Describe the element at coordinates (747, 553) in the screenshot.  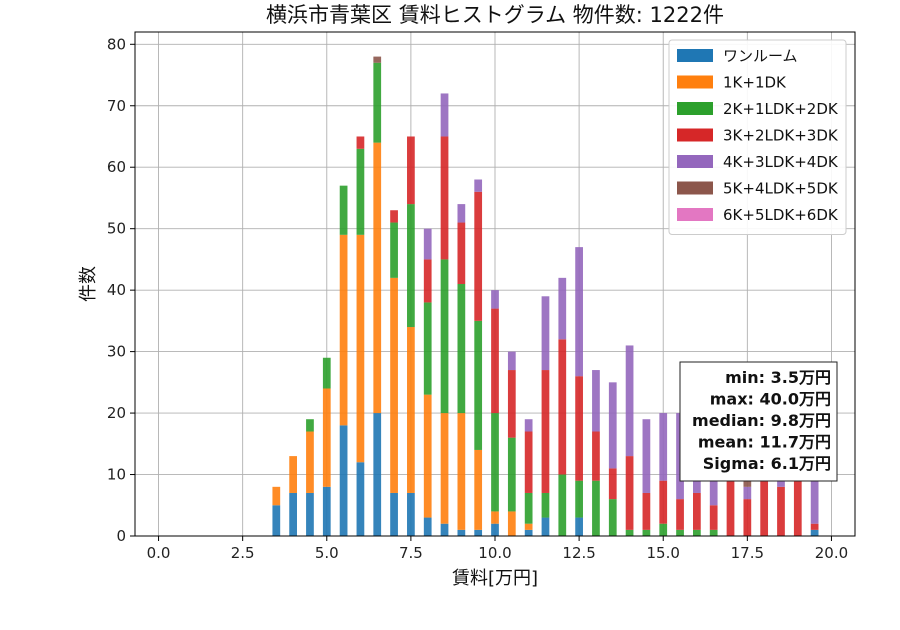
I see `x-tick-label: 17.5` at that location.